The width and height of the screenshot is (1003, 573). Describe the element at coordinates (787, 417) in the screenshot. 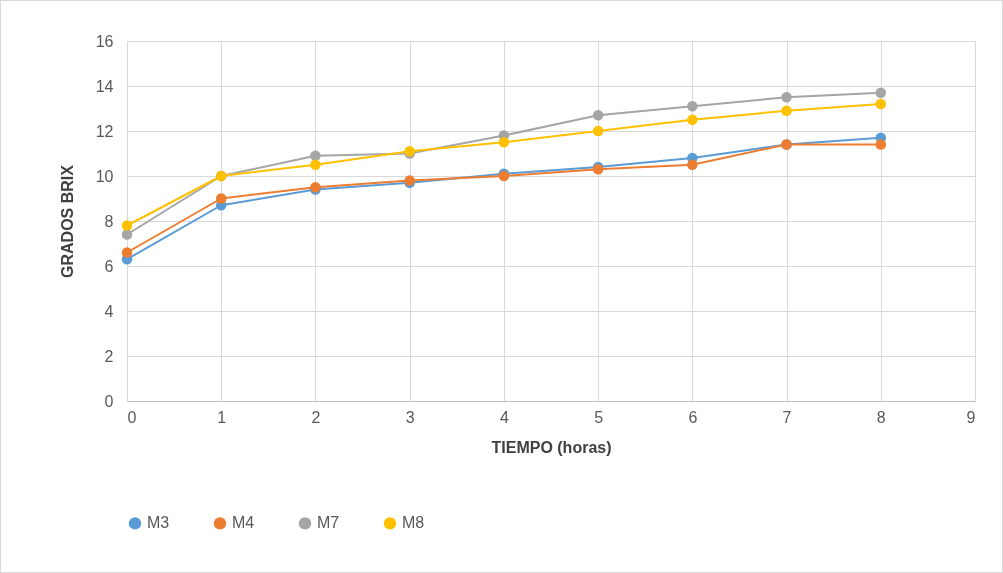

I see `x-tick-label: 7` at that location.